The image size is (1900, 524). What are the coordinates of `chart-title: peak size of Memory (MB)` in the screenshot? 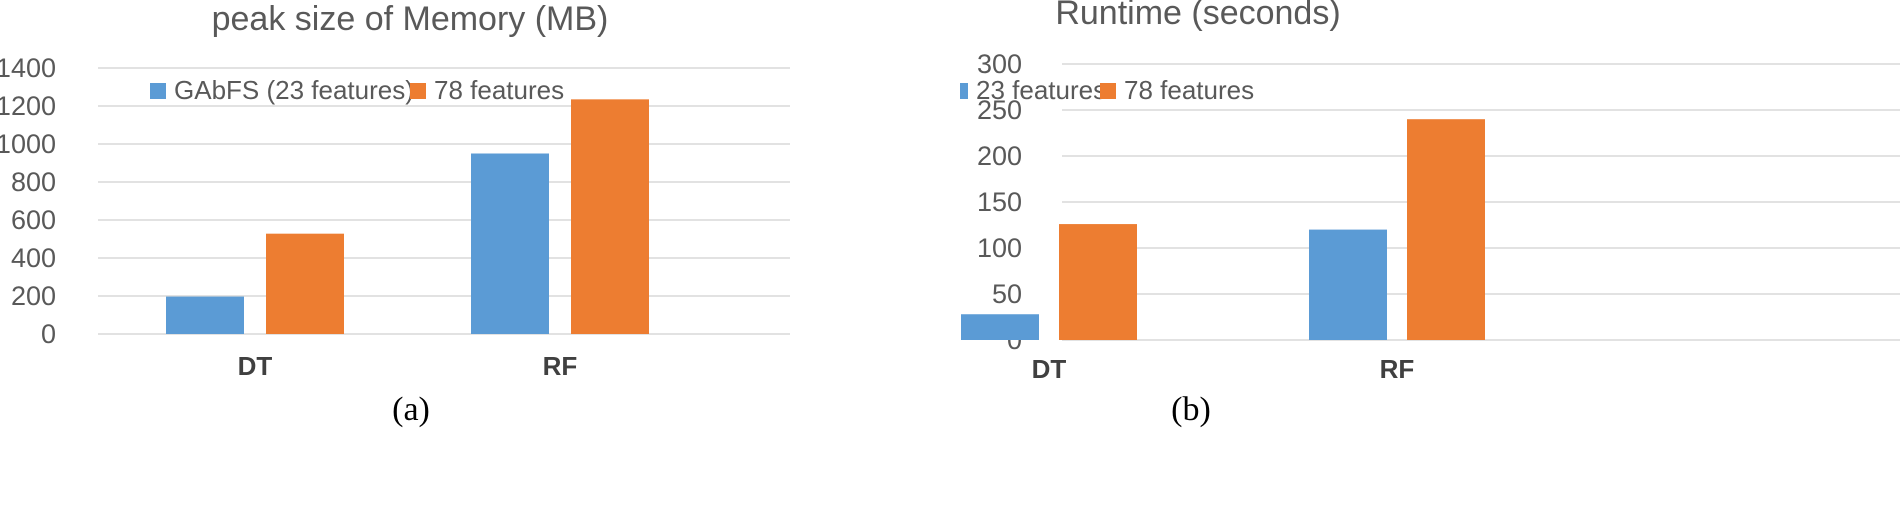 It's located at (410, 19).